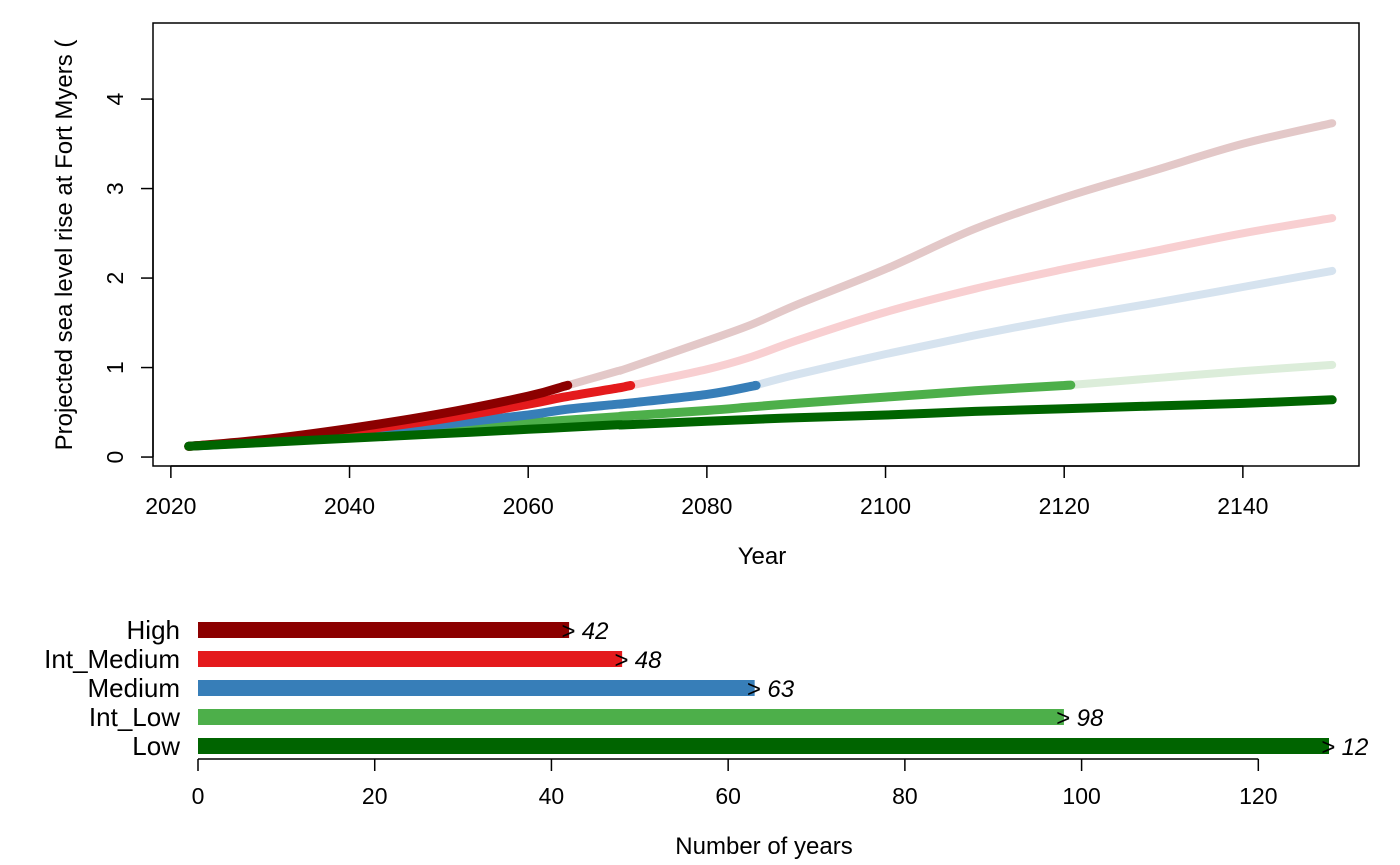  What do you see at coordinates (762, 556) in the screenshot?
I see `line-chart-x-axis-label: Year` at bounding box center [762, 556].